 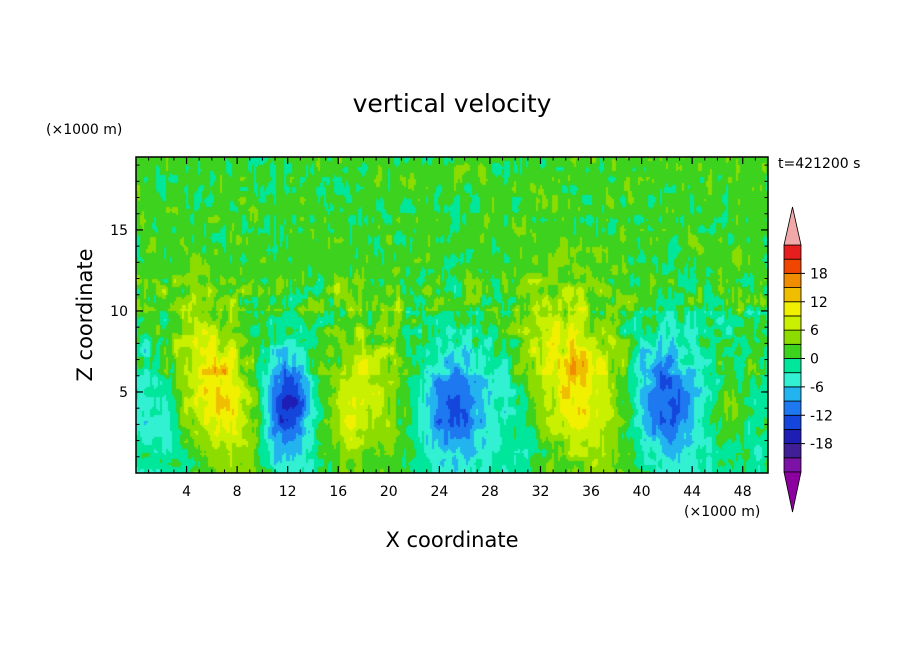 I want to click on colorbar-tick-label: 18, so click(x=819, y=274).